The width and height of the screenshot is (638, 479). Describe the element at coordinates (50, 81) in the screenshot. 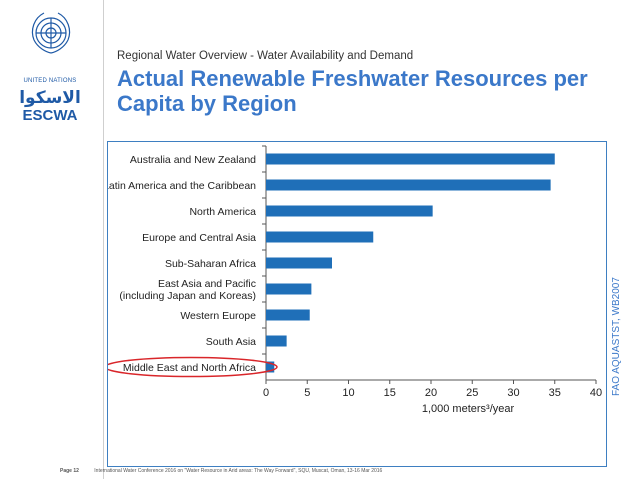

I see `un-label: UNITED NATIONS` at that location.